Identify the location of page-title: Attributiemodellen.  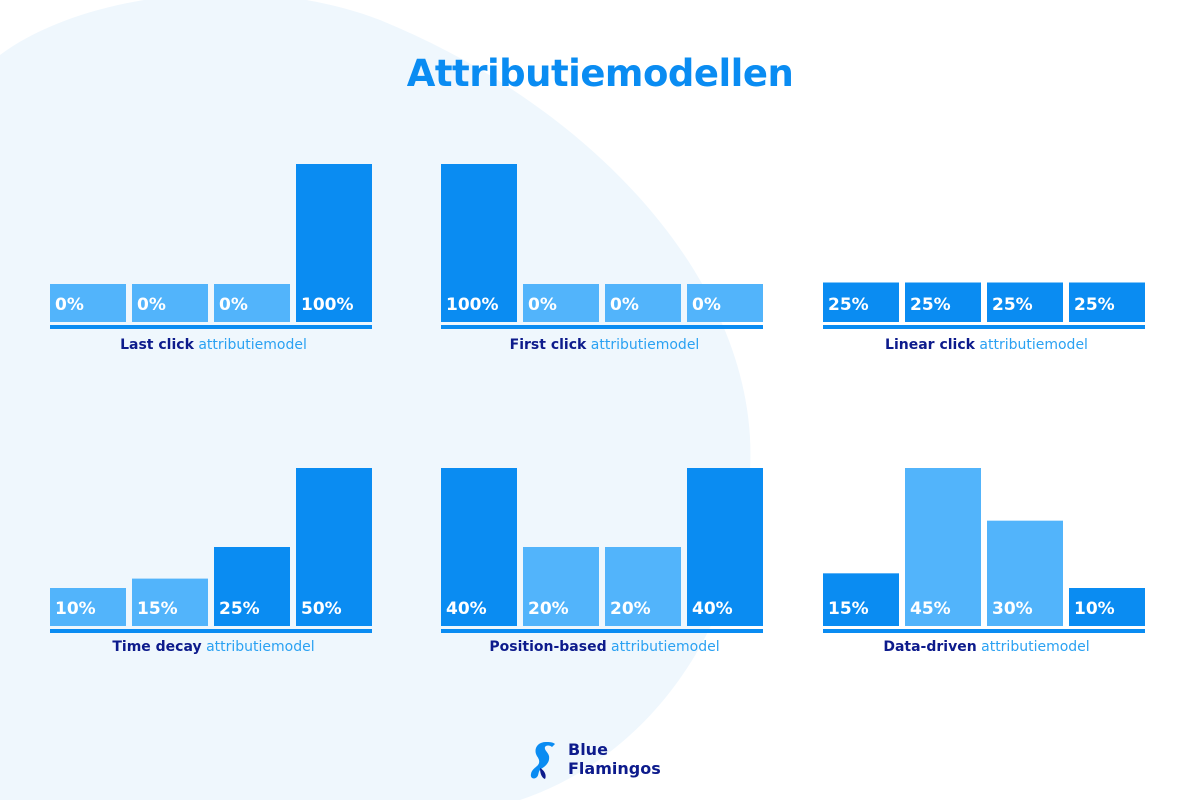
(600, 73).